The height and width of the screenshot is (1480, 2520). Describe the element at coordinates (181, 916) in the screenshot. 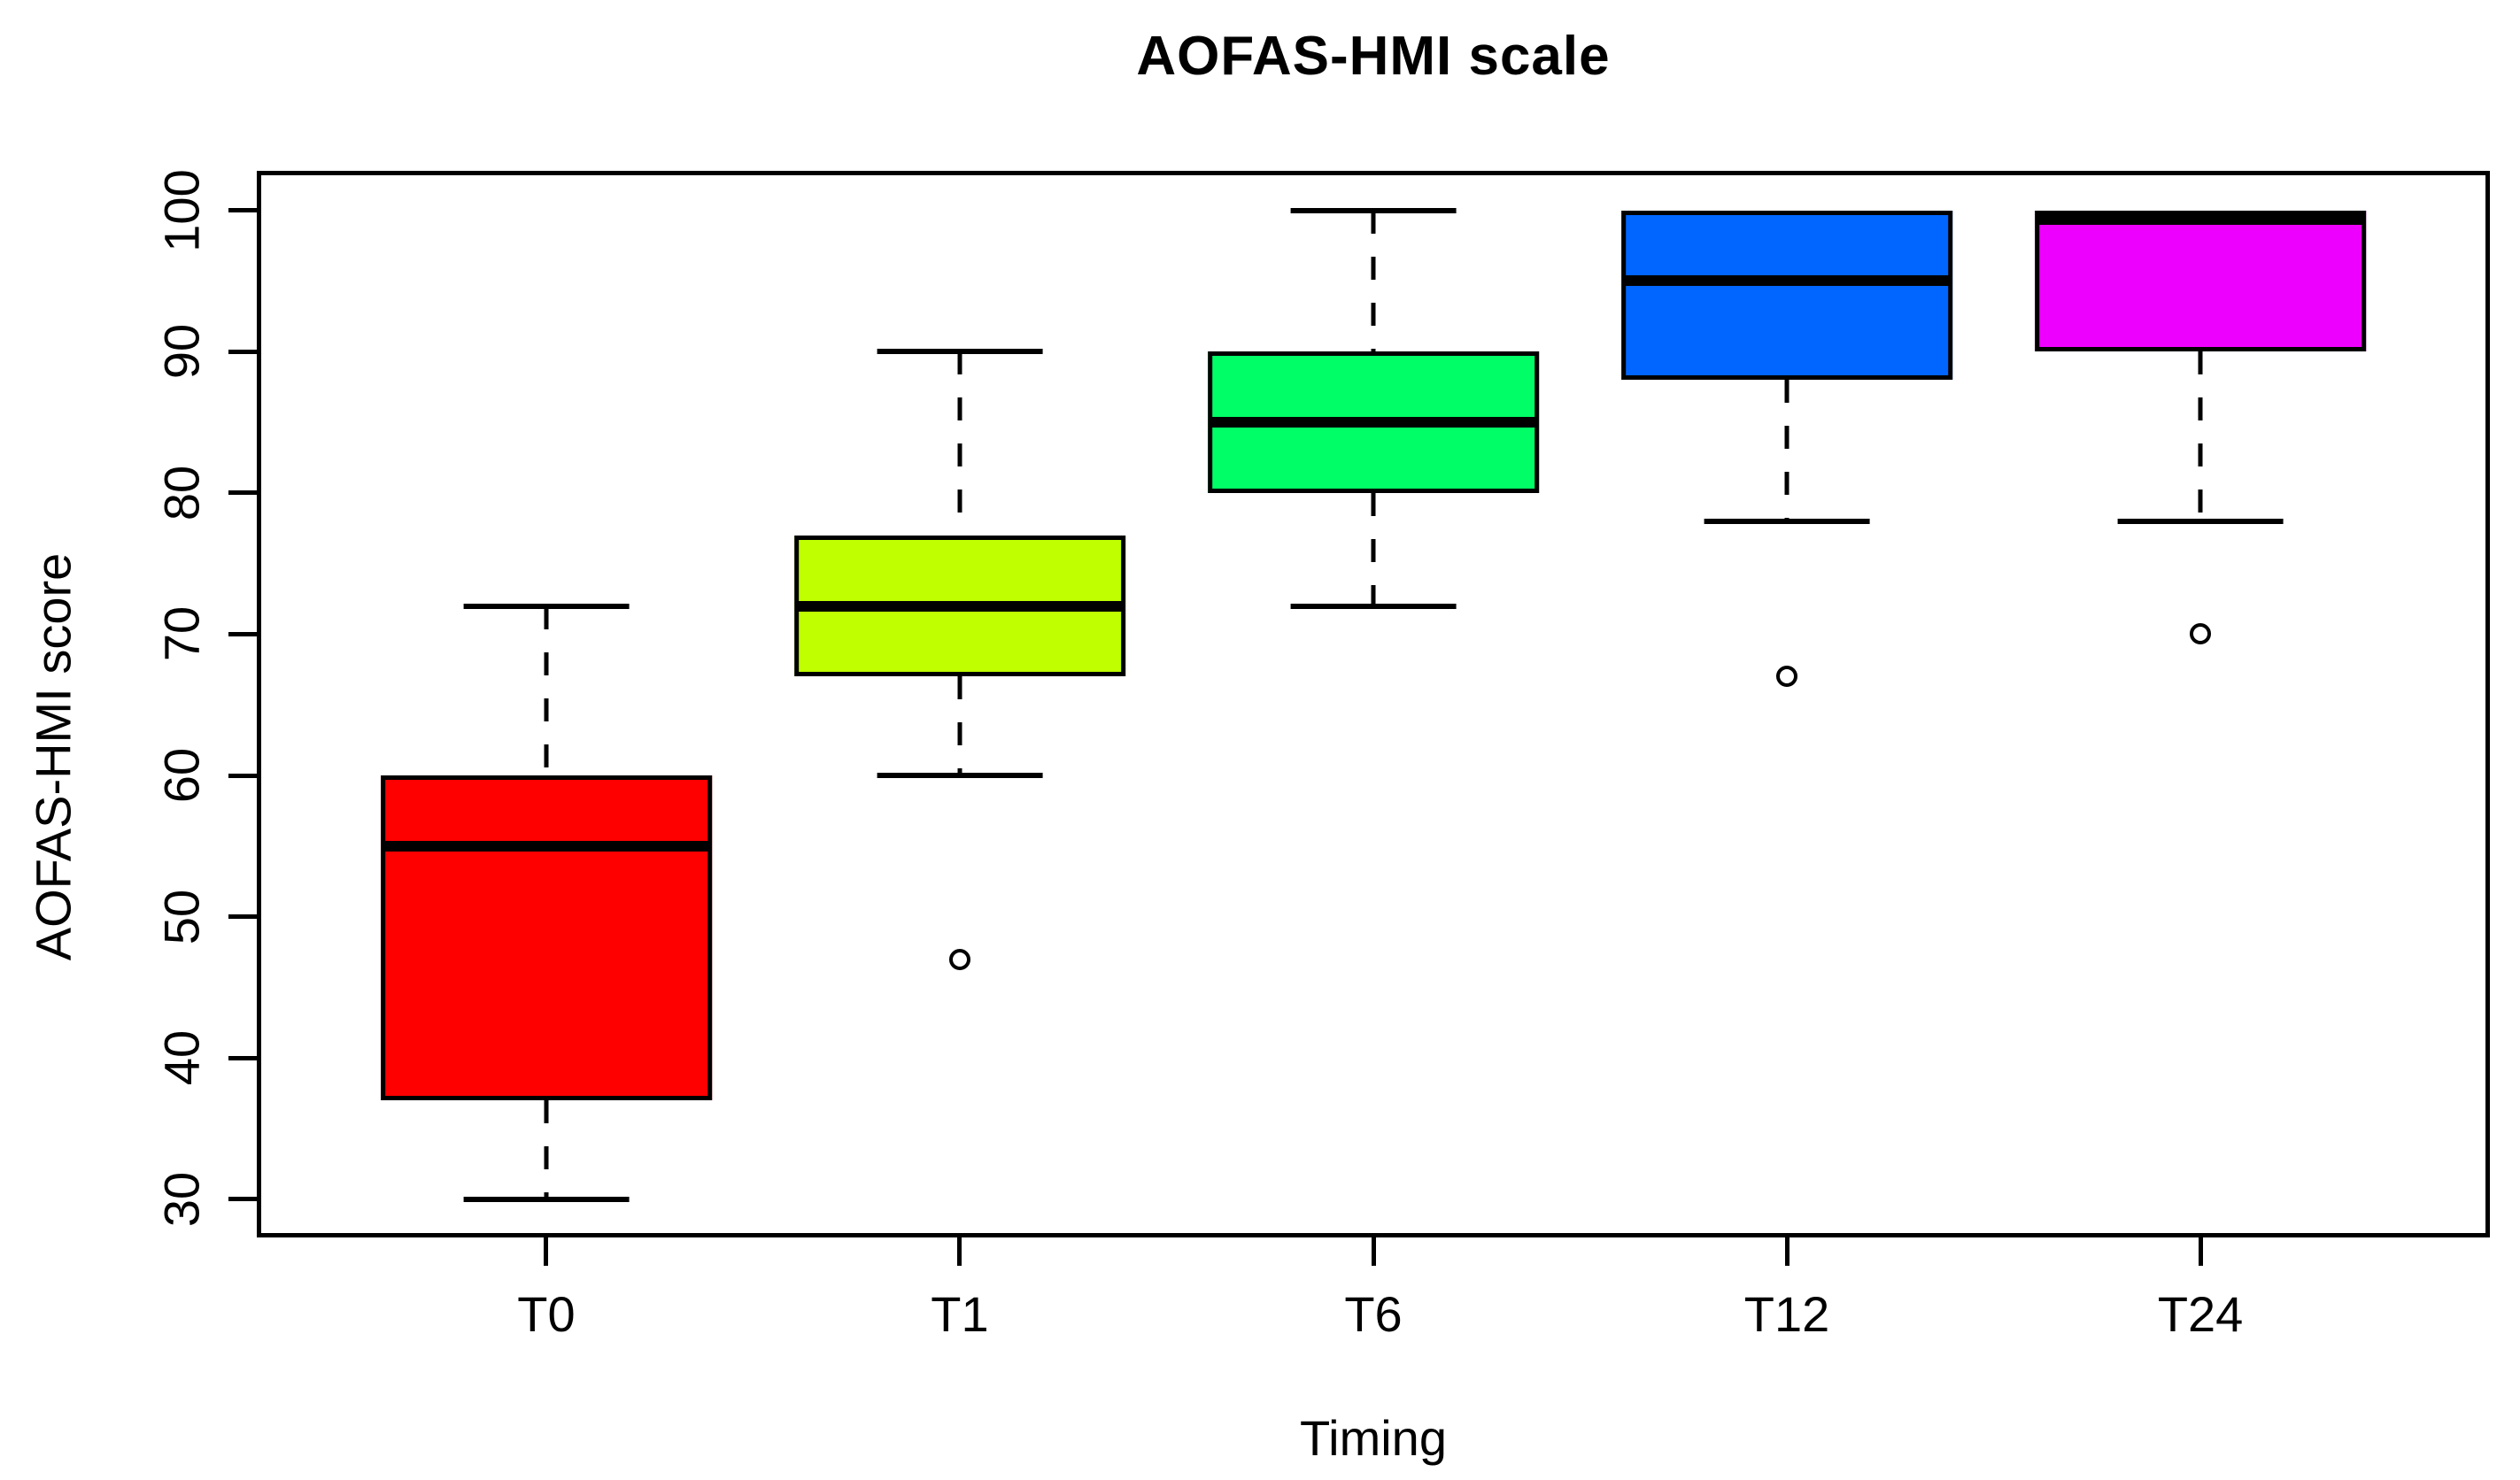

I see `y-tick-label-50: 50` at that location.